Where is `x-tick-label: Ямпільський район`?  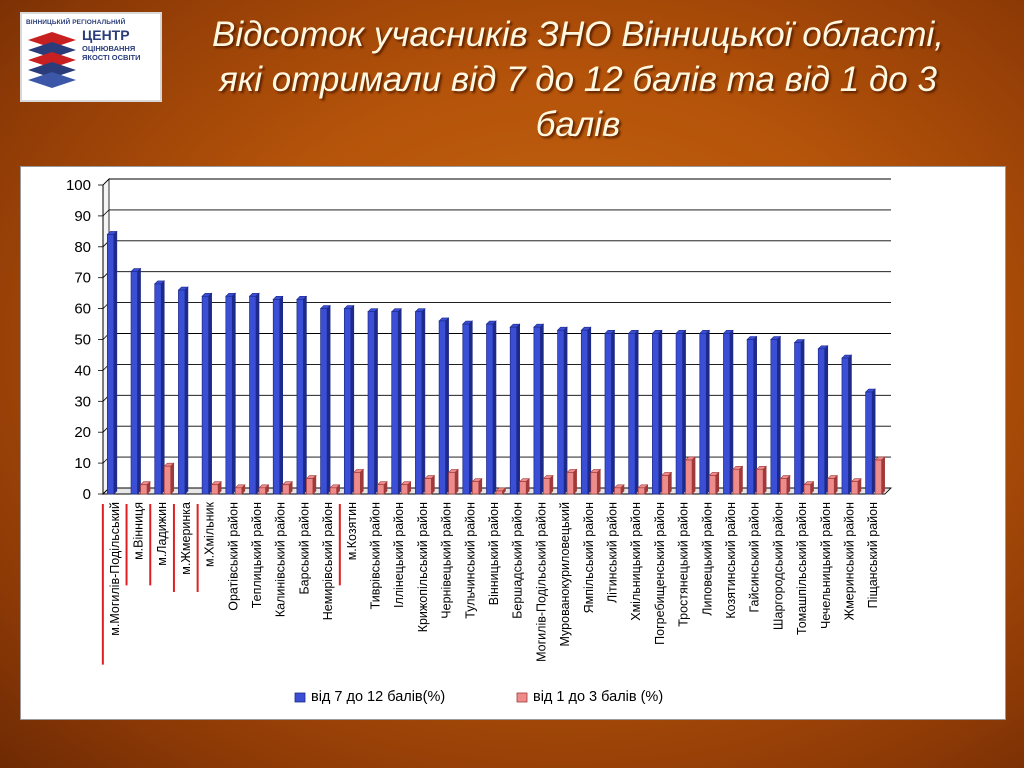 x-tick-label: Ямпільський район is located at coordinates (589, 557).